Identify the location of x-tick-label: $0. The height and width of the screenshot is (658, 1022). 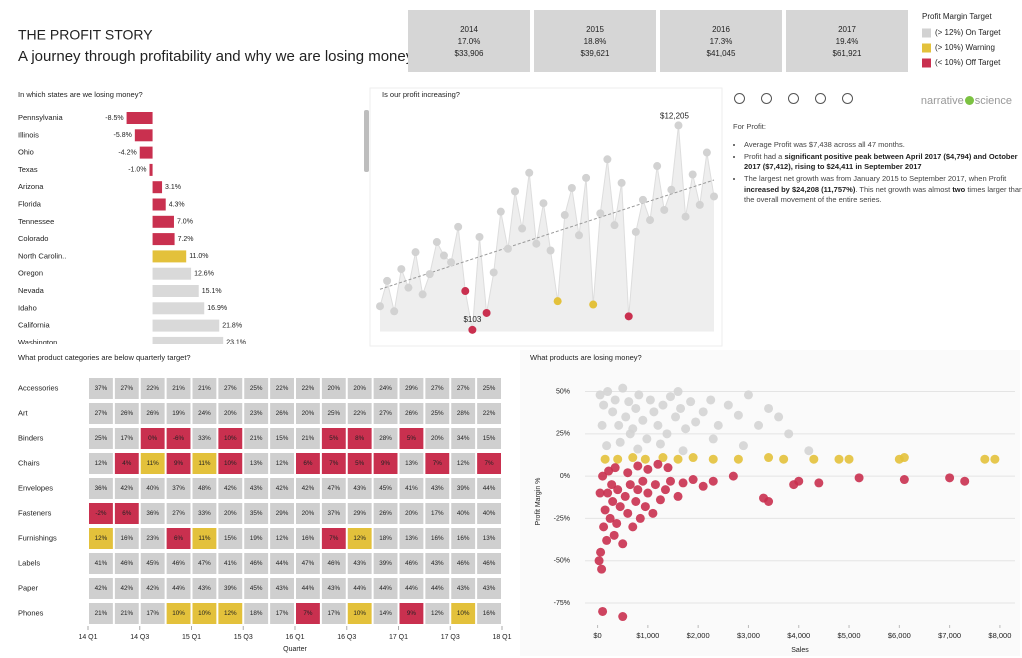
(597, 635).